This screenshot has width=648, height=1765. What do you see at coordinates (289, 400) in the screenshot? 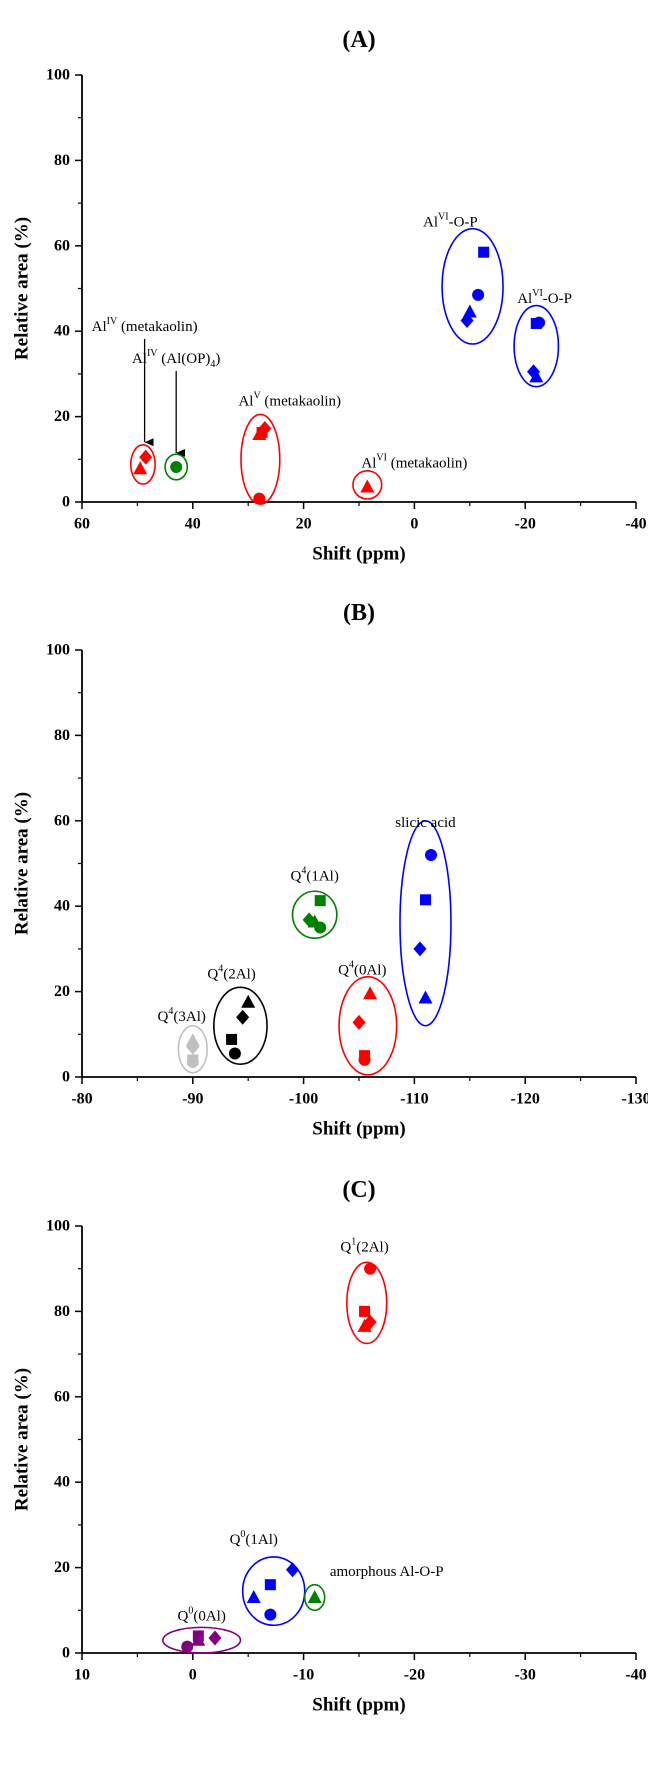
I see `annotation-label: AlV (metakaolin)` at bounding box center [289, 400].